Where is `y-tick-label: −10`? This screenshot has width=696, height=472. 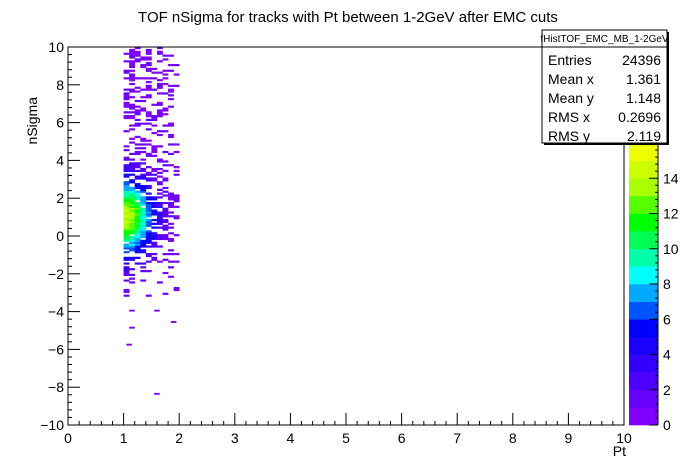
y-tick-label: −10 is located at coordinates (52, 425).